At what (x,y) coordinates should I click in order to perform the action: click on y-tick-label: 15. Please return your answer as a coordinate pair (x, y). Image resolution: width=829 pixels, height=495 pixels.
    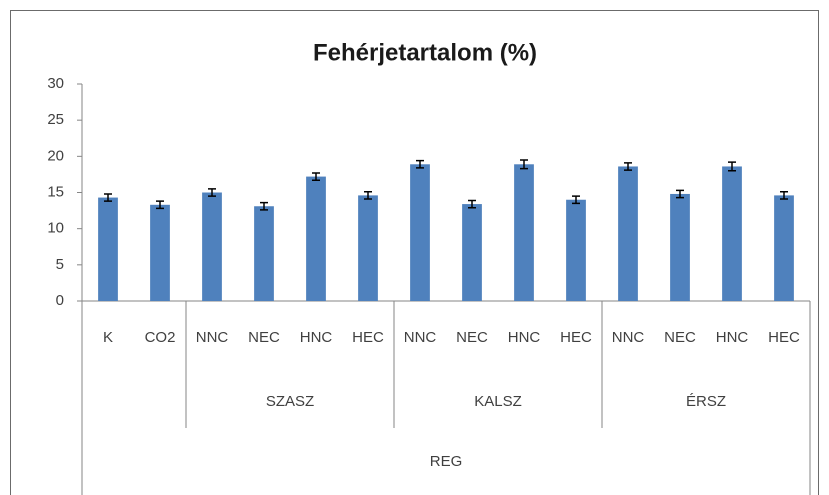
    Looking at the image, I should click on (55, 191).